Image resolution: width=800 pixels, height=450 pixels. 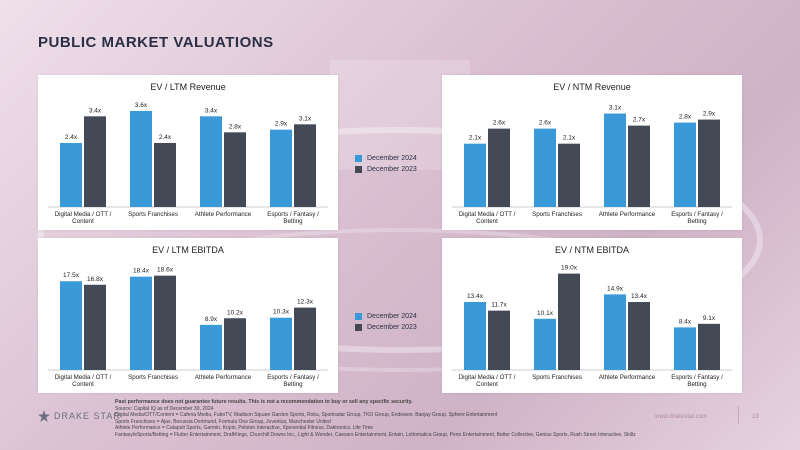 What do you see at coordinates (569, 268) in the screenshot?
I see `data-label: 19.0x` at bounding box center [569, 268].